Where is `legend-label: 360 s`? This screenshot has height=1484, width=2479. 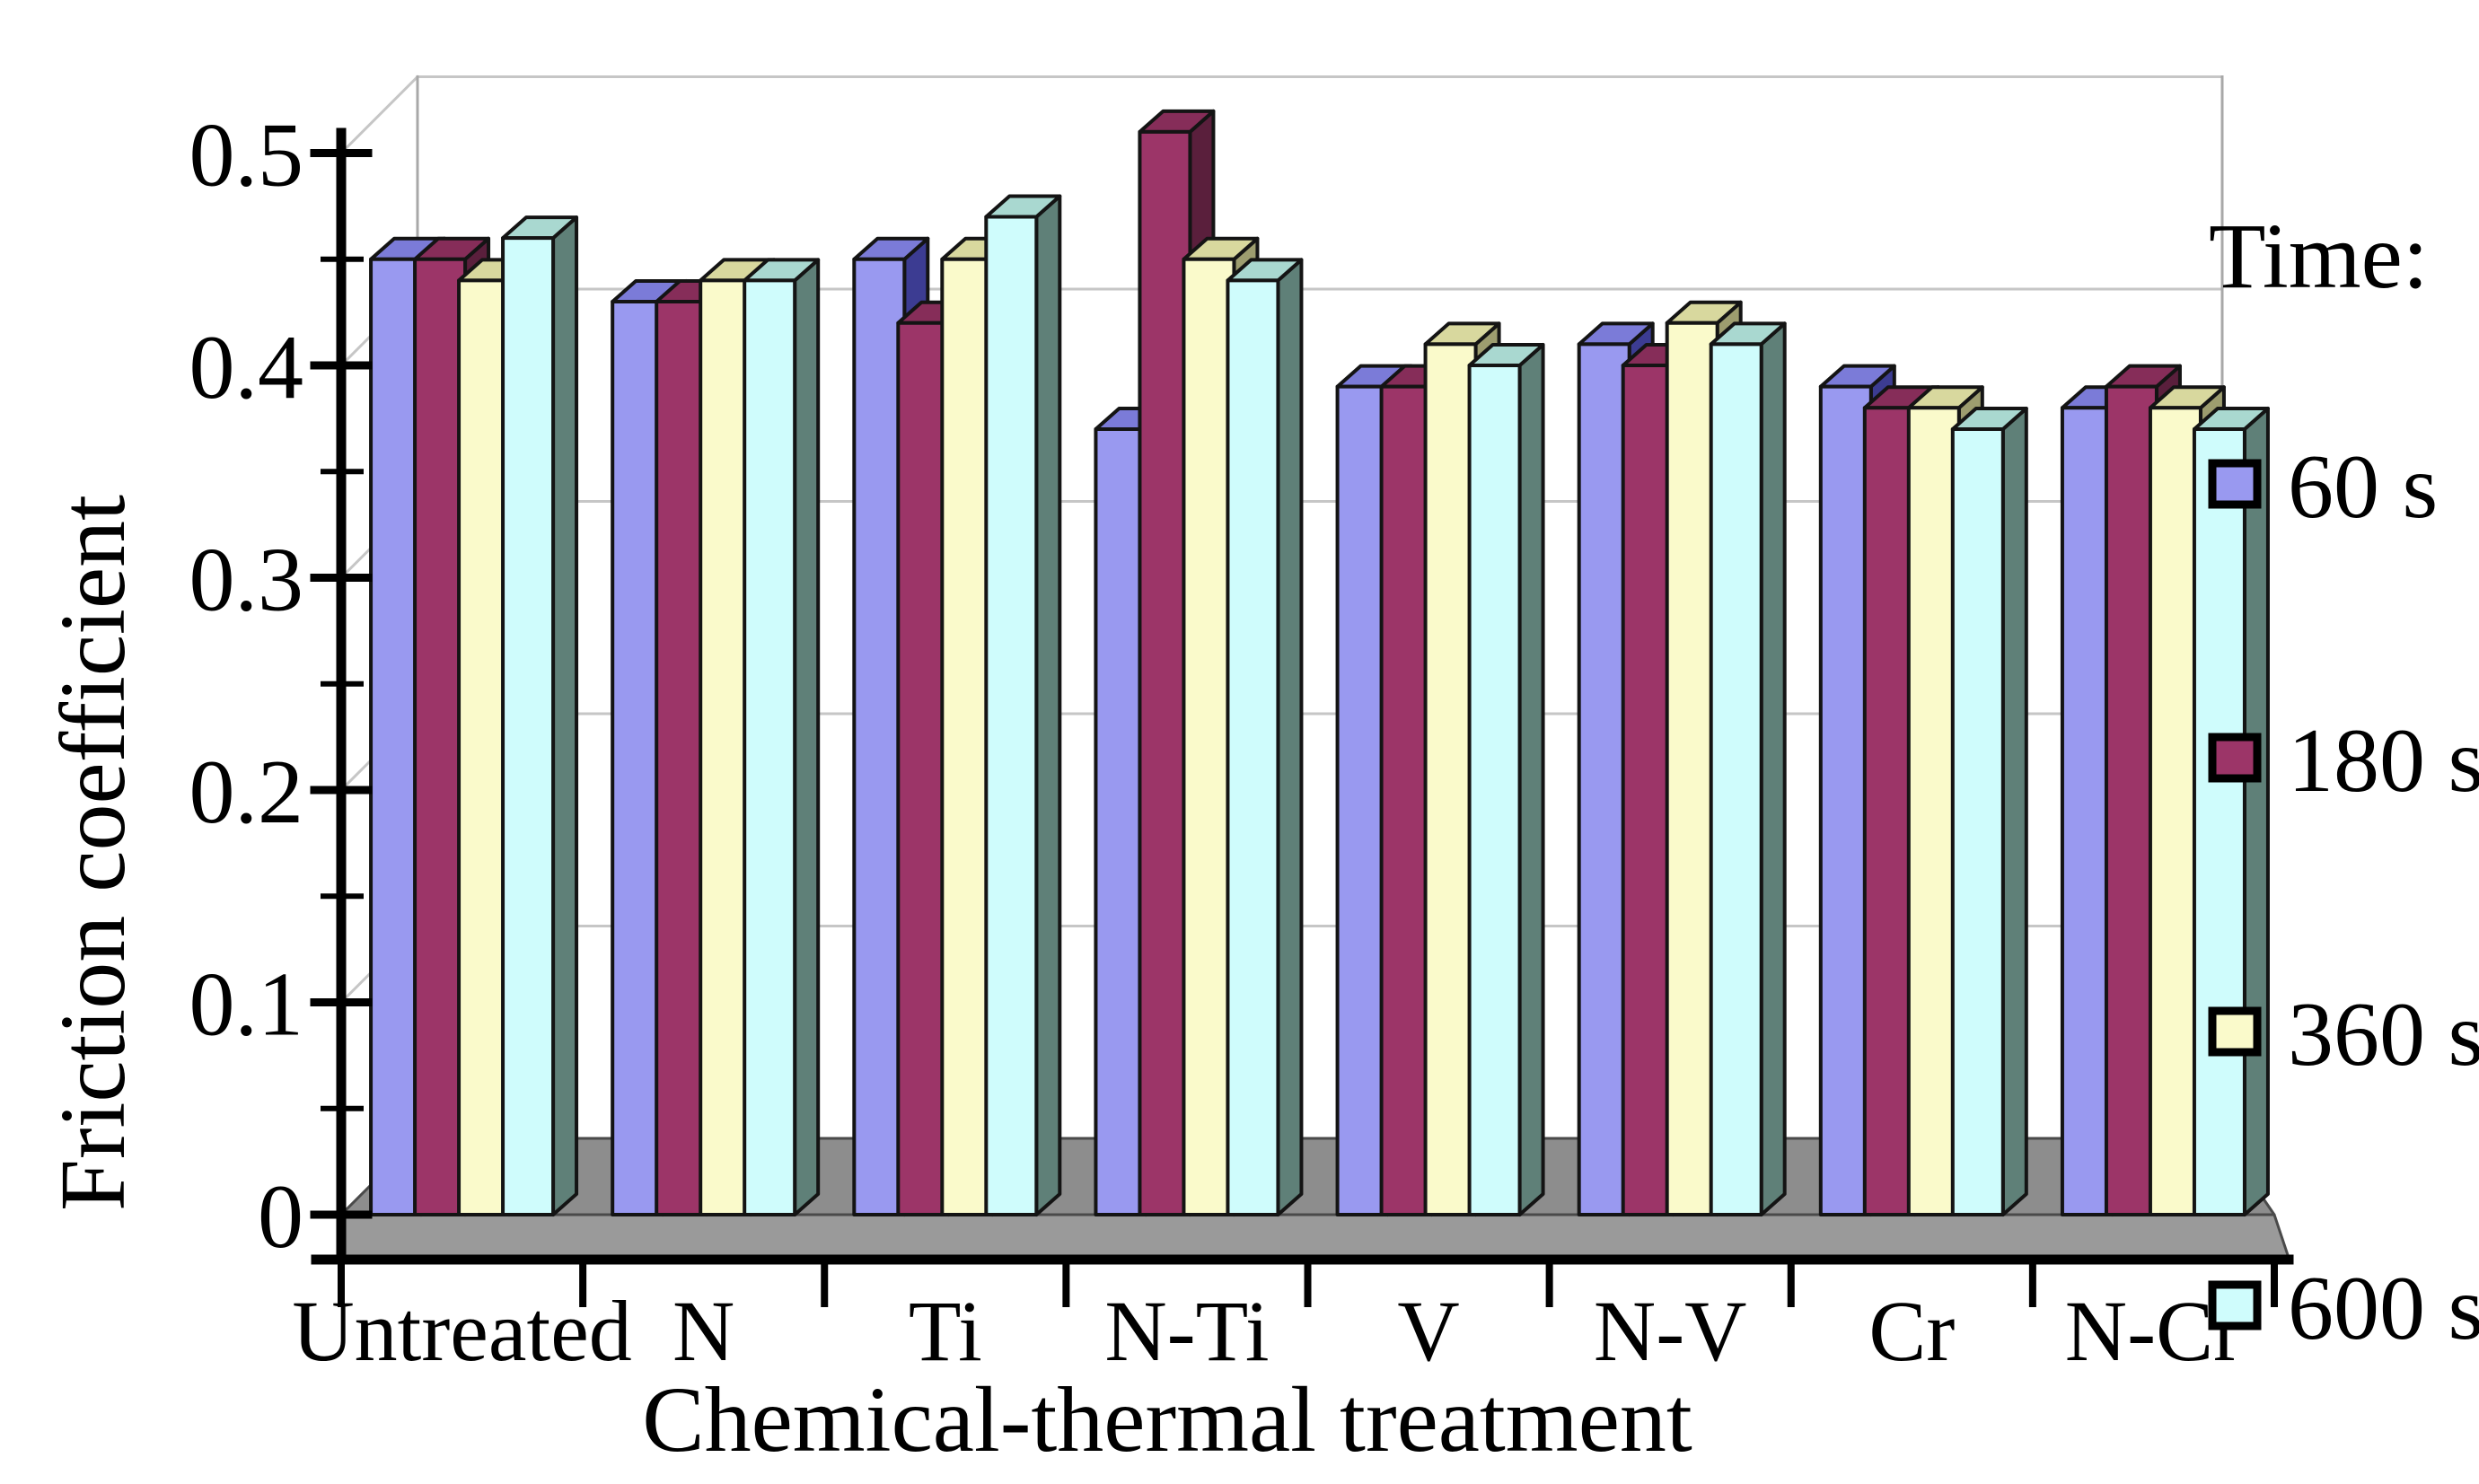
legend-label: 360 s is located at coordinates (2383, 1034).